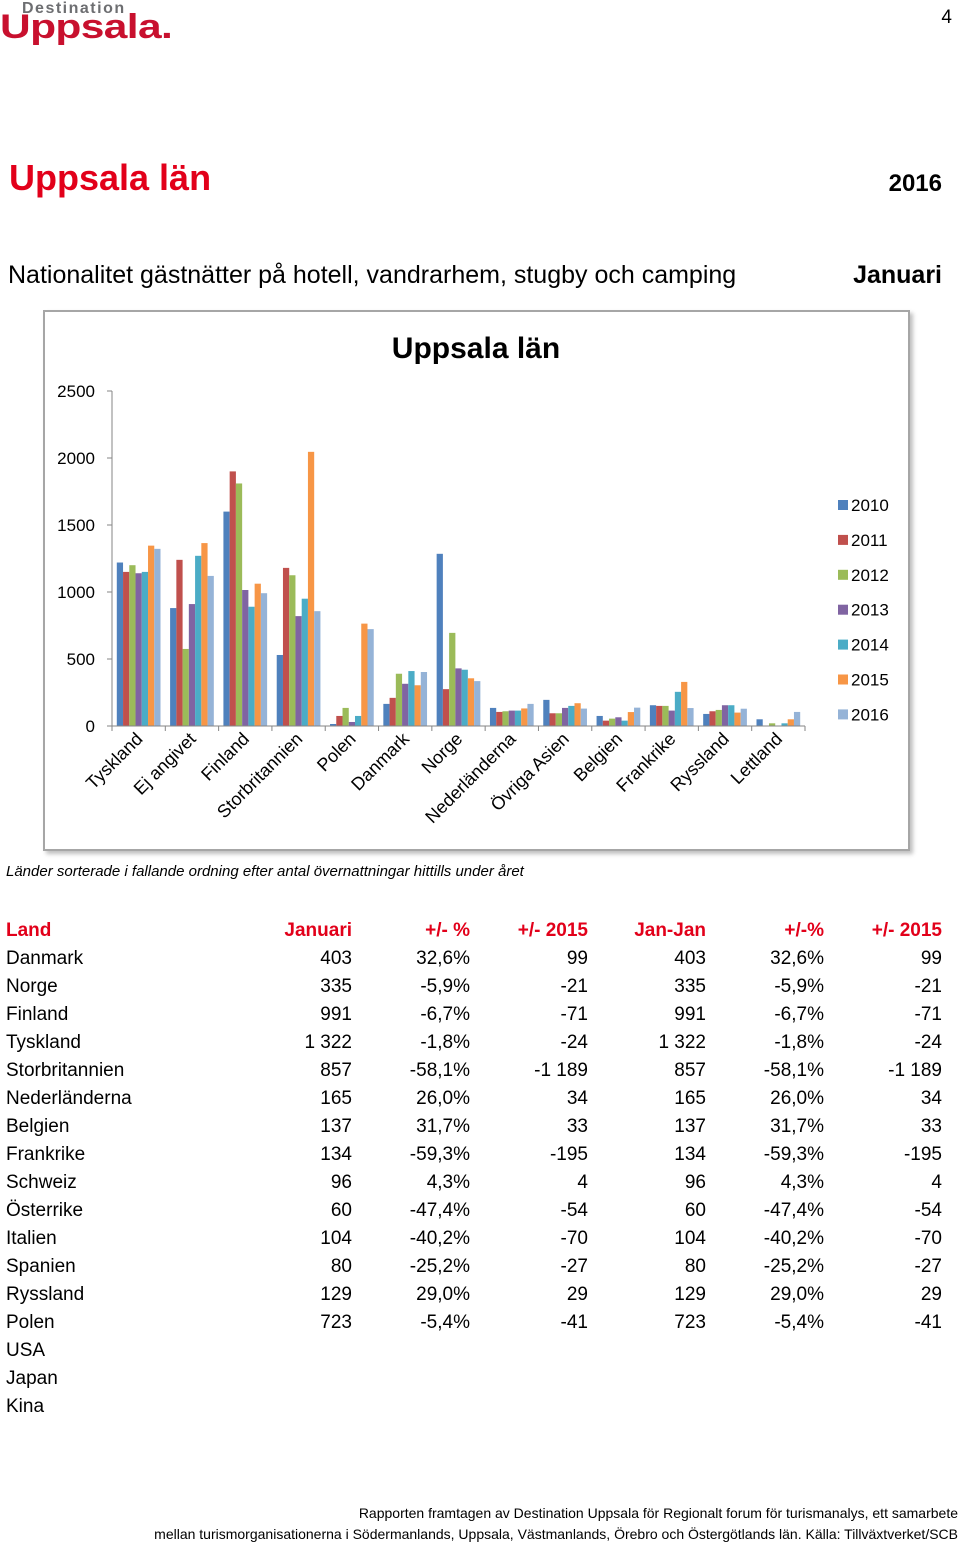 The width and height of the screenshot is (960, 1545). What do you see at coordinates (799, 986) in the screenshot?
I see `cell-ytd-change-pct: -5,9%` at bounding box center [799, 986].